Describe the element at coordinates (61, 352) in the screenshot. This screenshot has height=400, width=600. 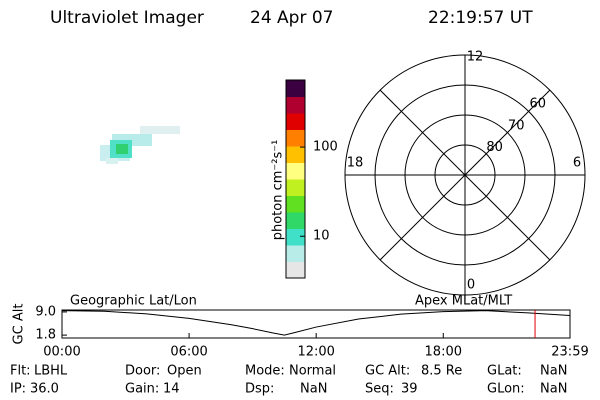
I see `x-tick-label: 00:00` at that location.